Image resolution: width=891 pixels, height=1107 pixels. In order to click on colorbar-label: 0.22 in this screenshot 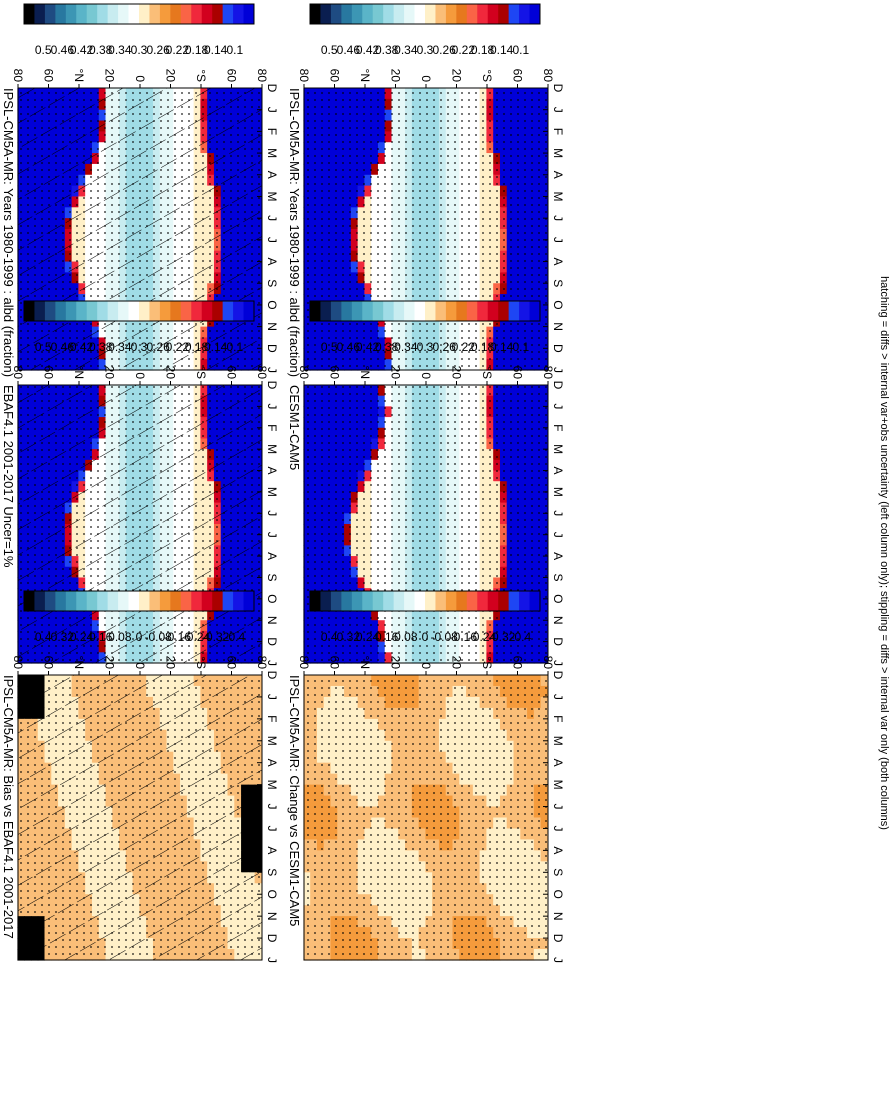, I will do `click(178, 50)`.